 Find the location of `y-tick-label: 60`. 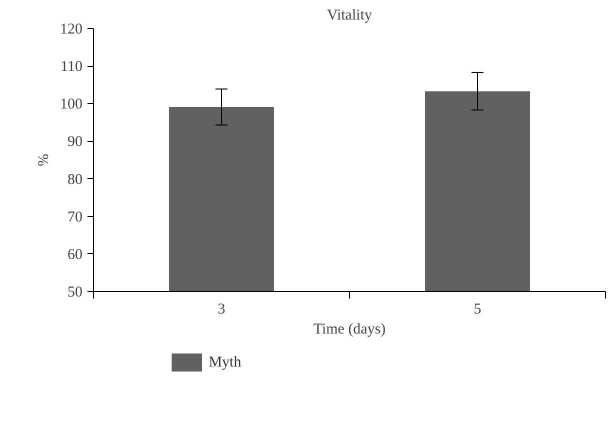

y-tick-label: 60 is located at coordinates (75, 254).